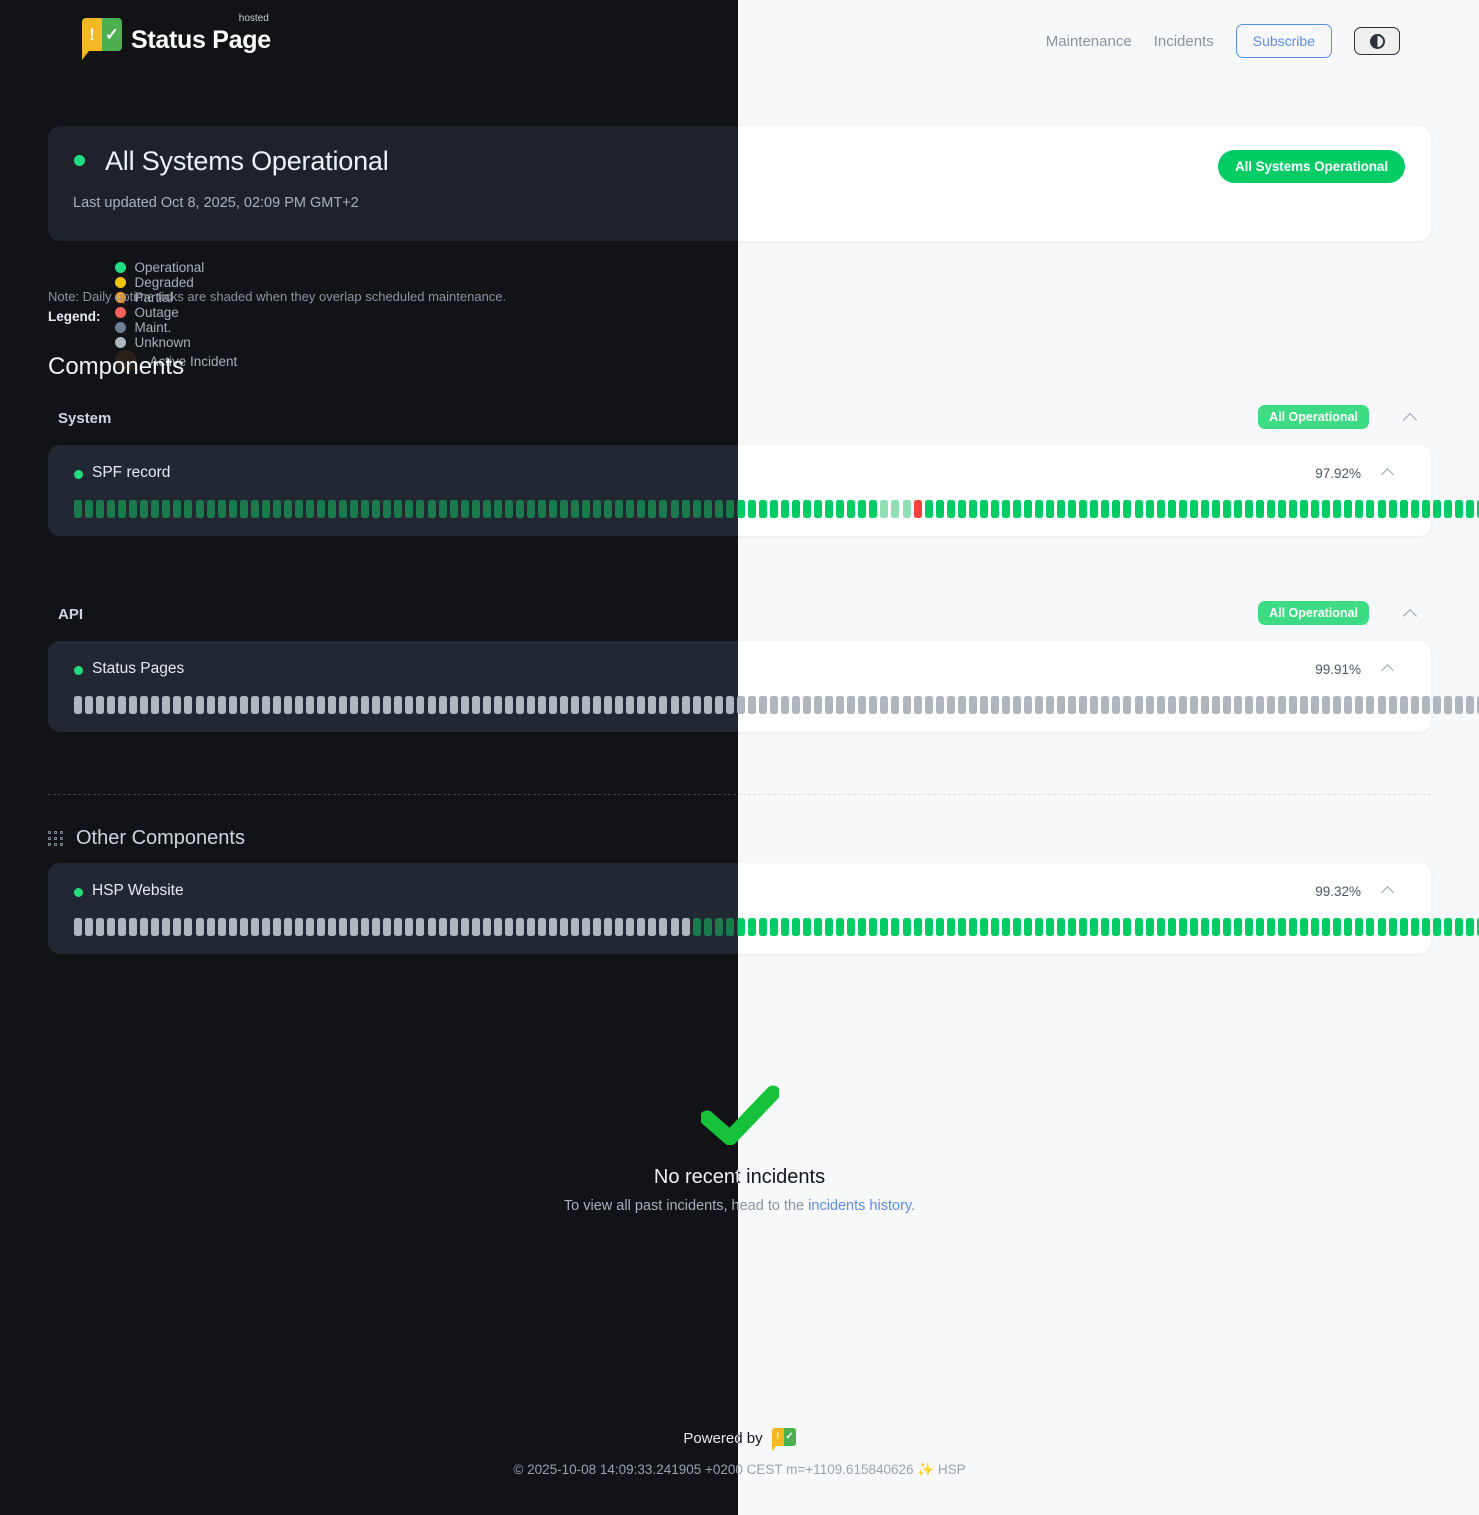 This screenshot has height=1515, width=1479. Describe the element at coordinates (1412, 418) in the screenshot. I see `chevron-up-icon` at that location.